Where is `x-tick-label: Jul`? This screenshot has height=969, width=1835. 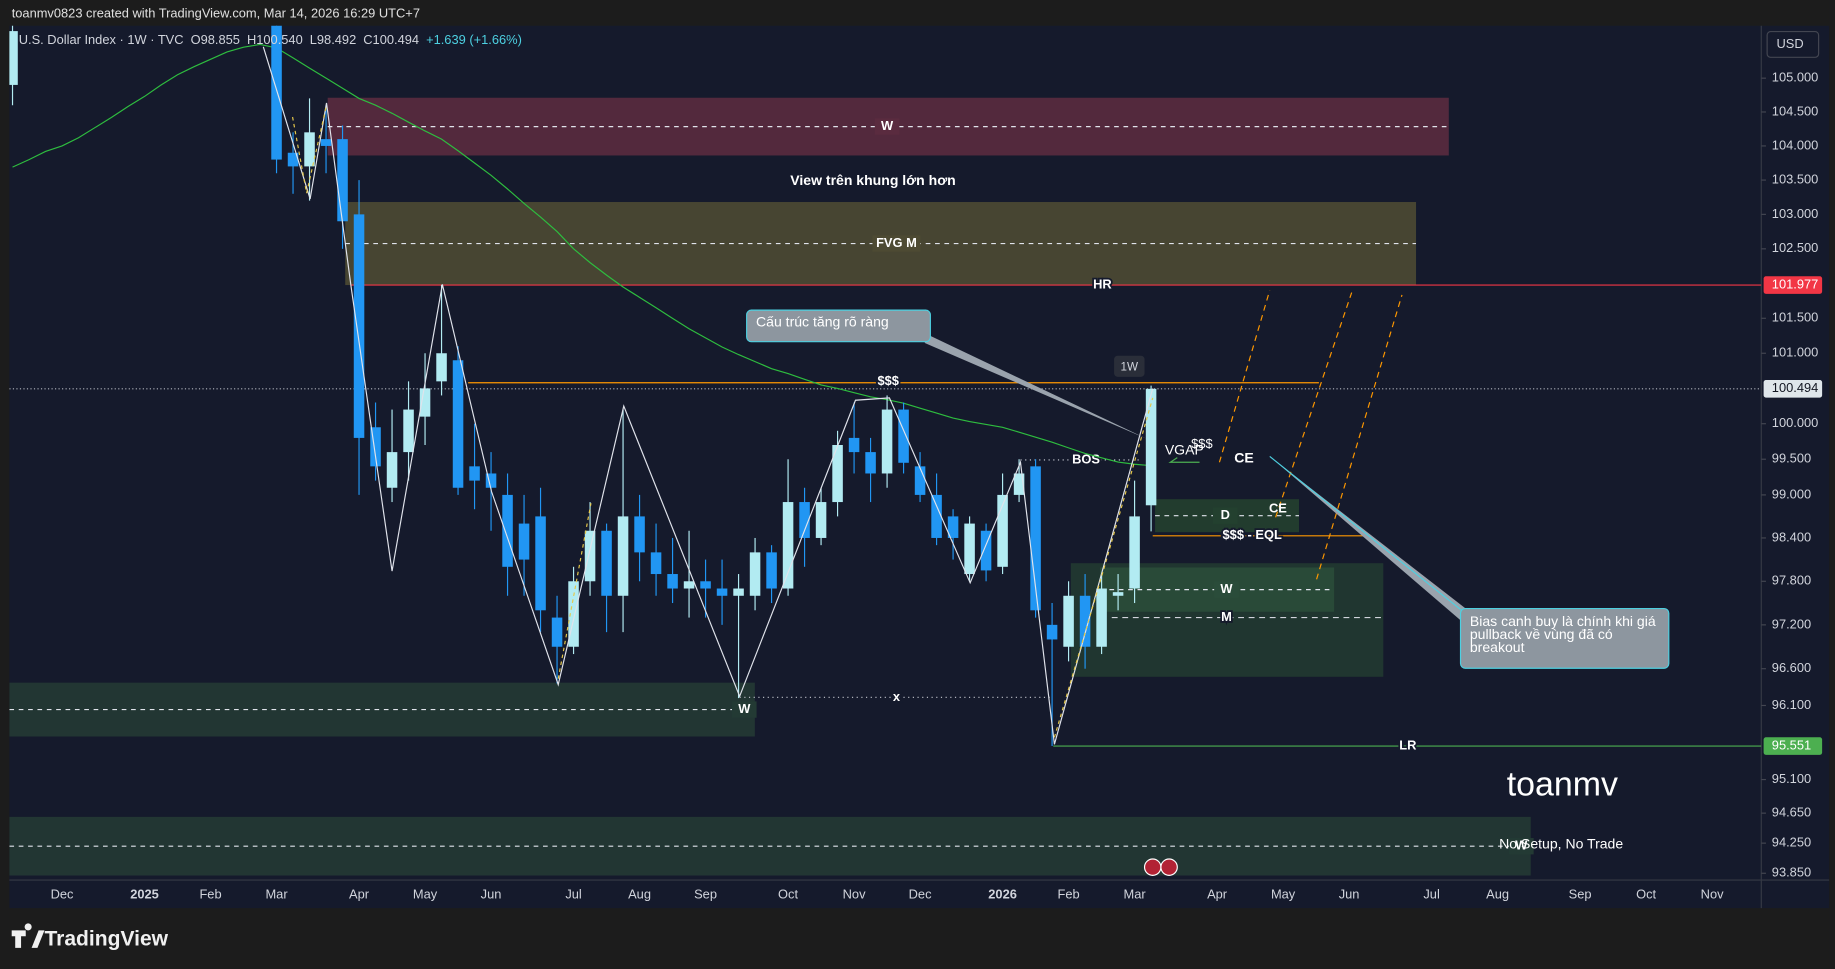 x-tick-label: Jul is located at coordinates (573, 894).